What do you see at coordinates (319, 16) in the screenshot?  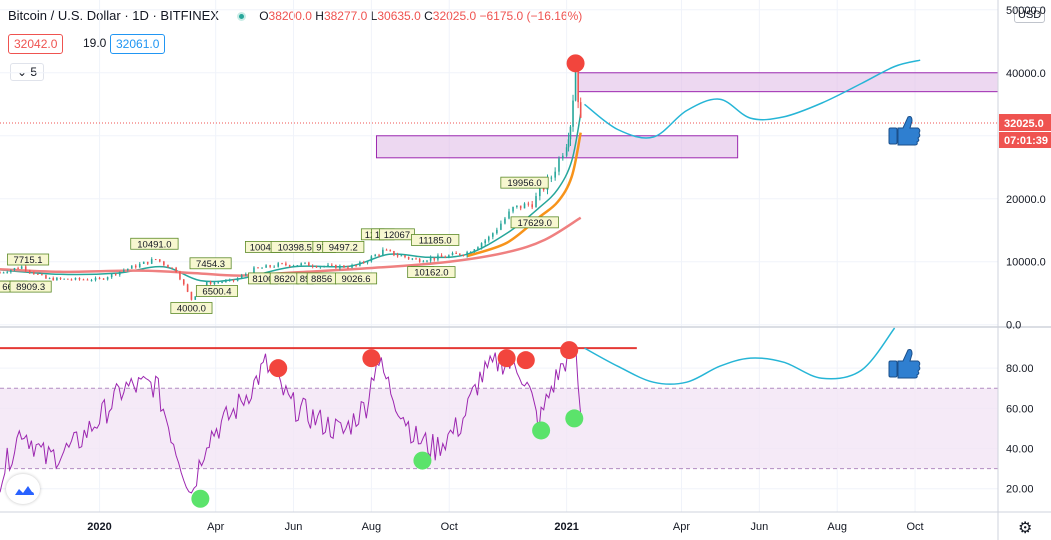 I see `high-label: H` at bounding box center [319, 16].